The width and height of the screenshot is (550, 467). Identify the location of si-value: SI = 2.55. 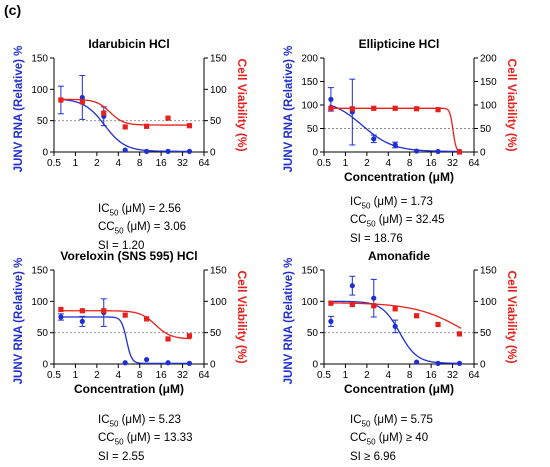
(121, 456).